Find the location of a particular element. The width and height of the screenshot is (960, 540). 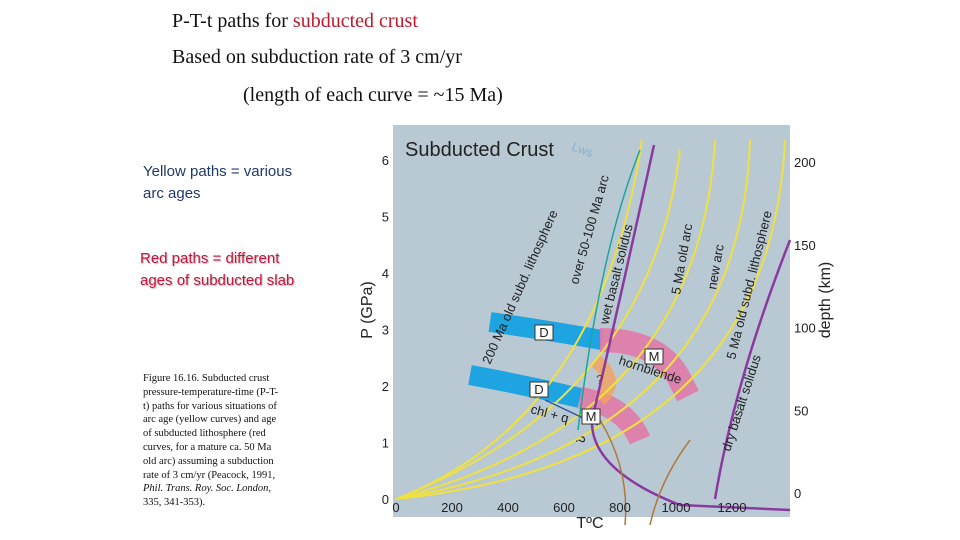

y2-axis-label: depth (km) is located at coordinates (825, 300).